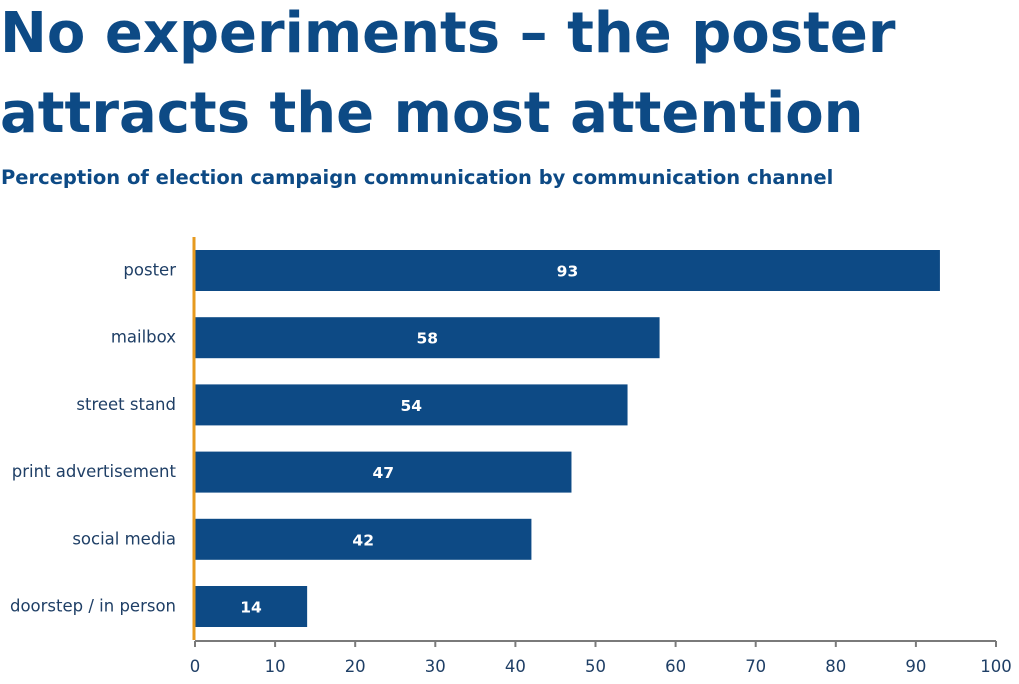 This screenshot has height=684, width=1019. I want to click on x-tick-label: 50, so click(595, 666).